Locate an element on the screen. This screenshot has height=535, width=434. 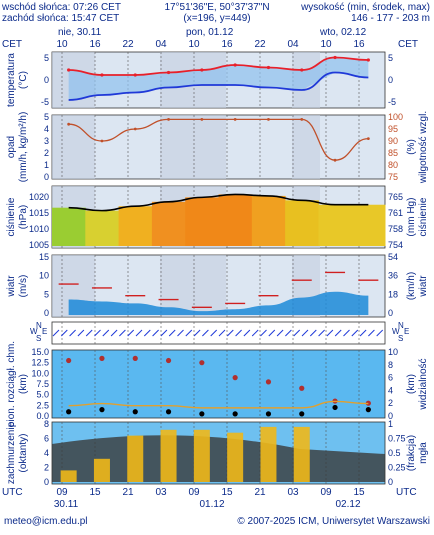
cloudbase-tick: 10.0 is located at coordinates (40, 373).